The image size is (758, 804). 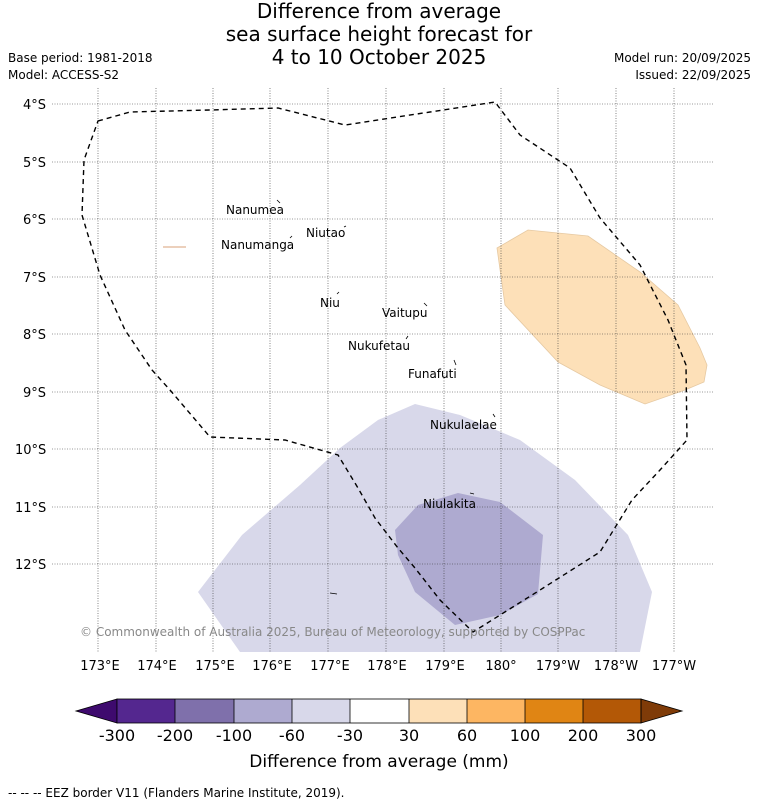 What do you see at coordinates (674, 666) in the screenshot?
I see `lon-label: 177°W` at bounding box center [674, 666].